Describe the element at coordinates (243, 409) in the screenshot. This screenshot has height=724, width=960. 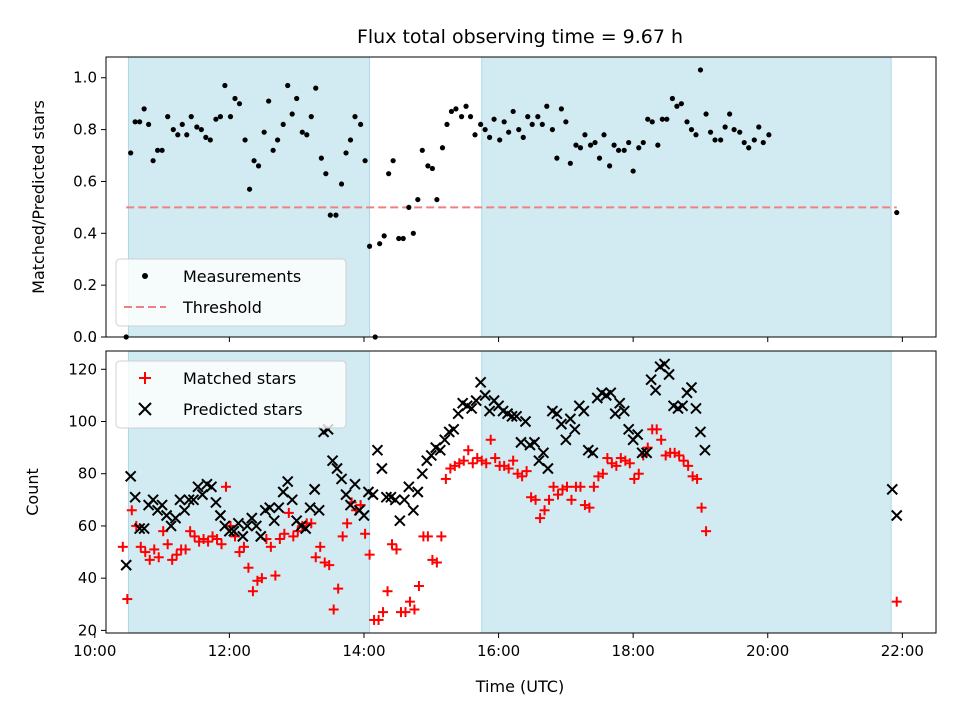
I see `legend-predicted: Predicted stars` at that location.